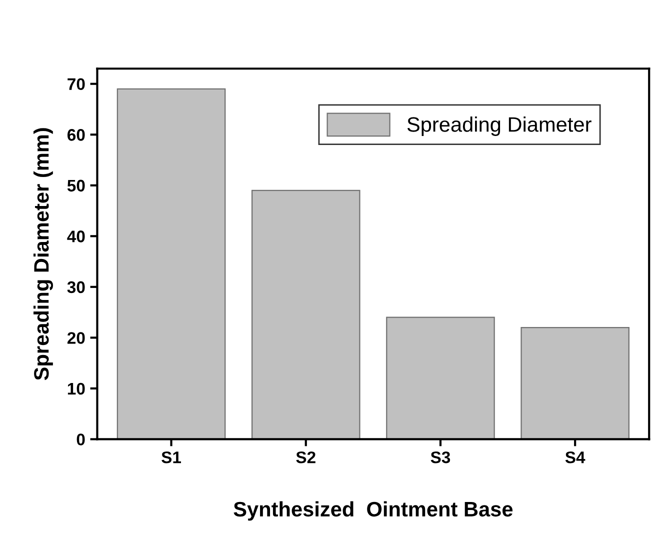  Describe the element at coordinates (76, 287) in the screenshot. I see `y-tick-label: 30` at that location.